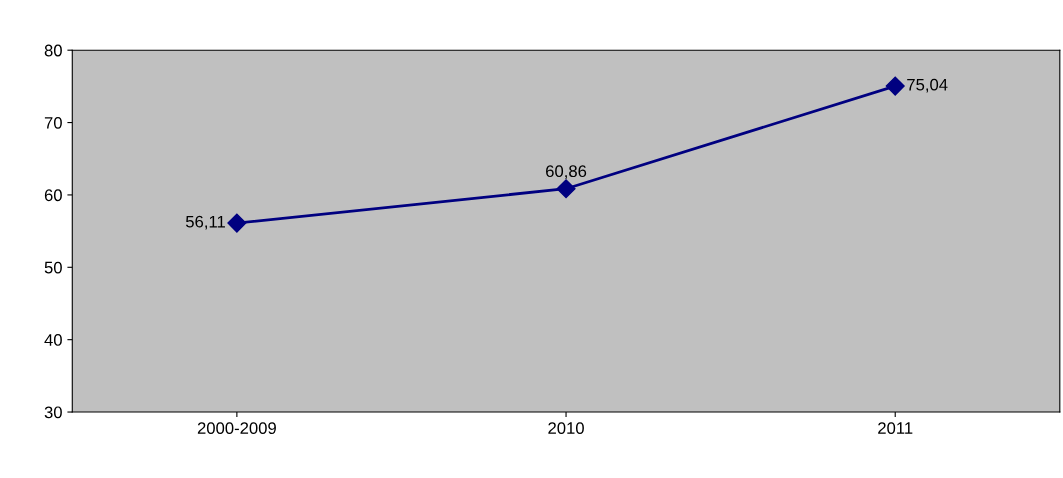 The image size is (1063, 478). Describe the element at coordinates (566, 172) in the screenshot. I see `data-label: 60,86` at that location.